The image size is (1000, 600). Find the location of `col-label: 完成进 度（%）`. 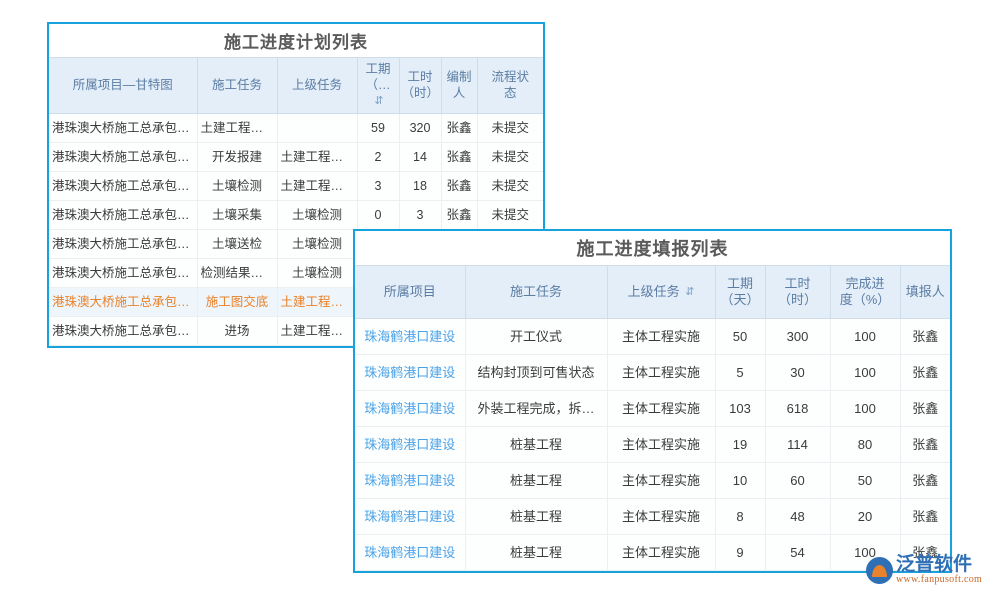

col-label: 完成进 度（%） is located at coordinates (865, 291).